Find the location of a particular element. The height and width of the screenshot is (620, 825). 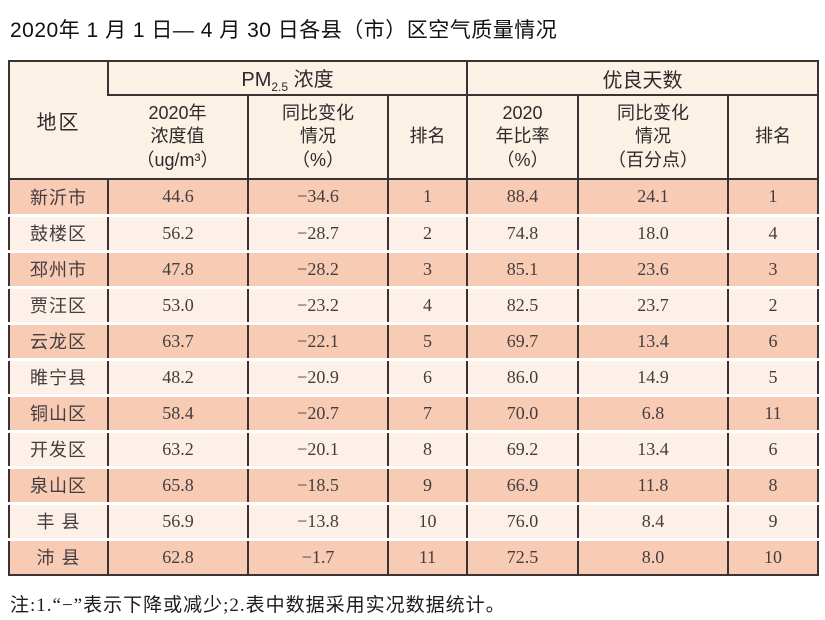

table-row: 沛 县 62.8 −1.7 11 72.5 8.0 10 is located at coordinates (414, 556).